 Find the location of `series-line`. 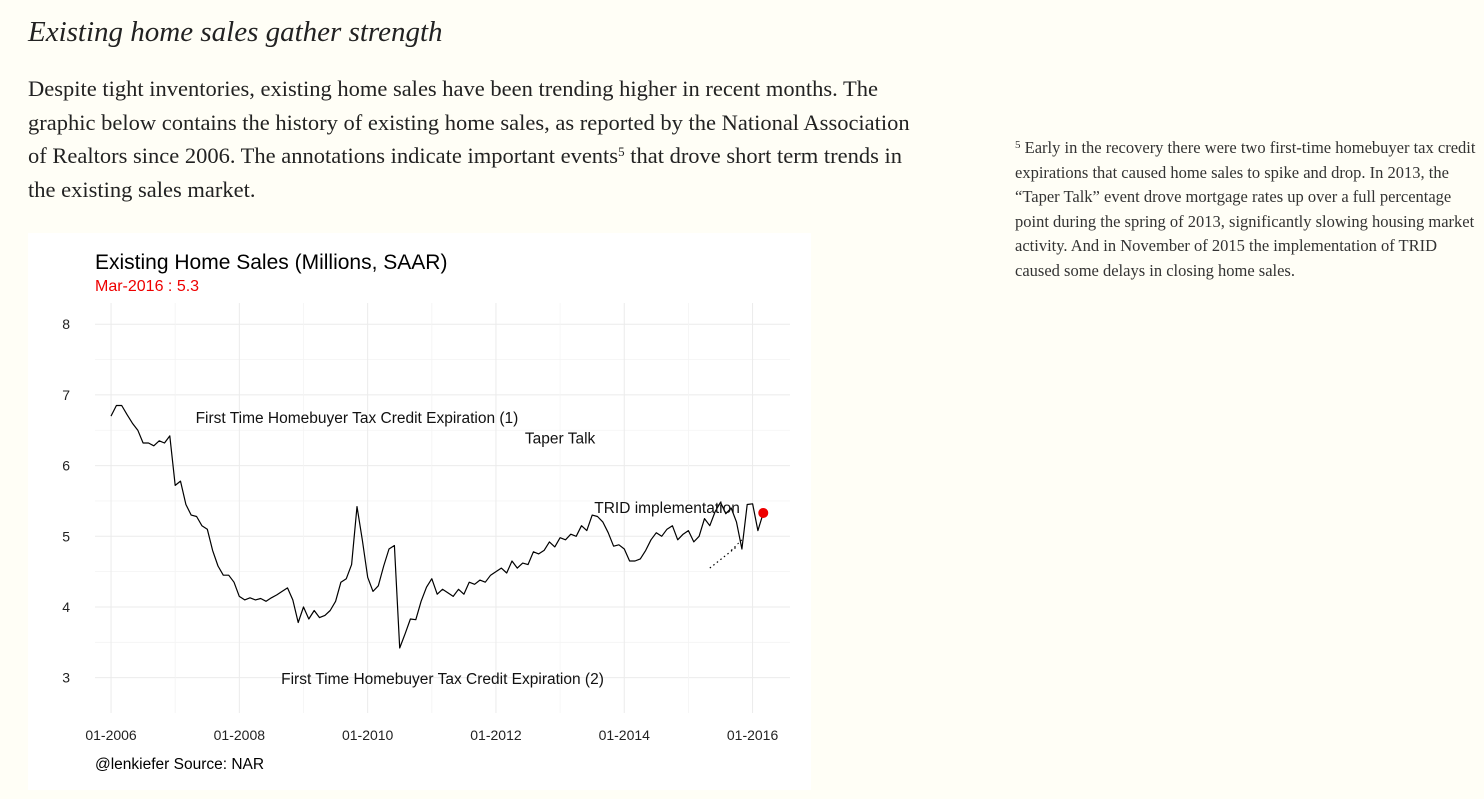

series-line is located at coordinates (437, 526).